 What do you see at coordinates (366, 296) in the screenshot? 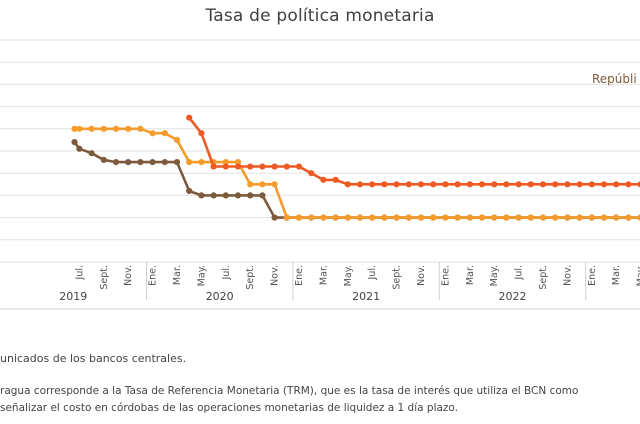
I see `year-label: 2021` at bounding box center [366, 296].